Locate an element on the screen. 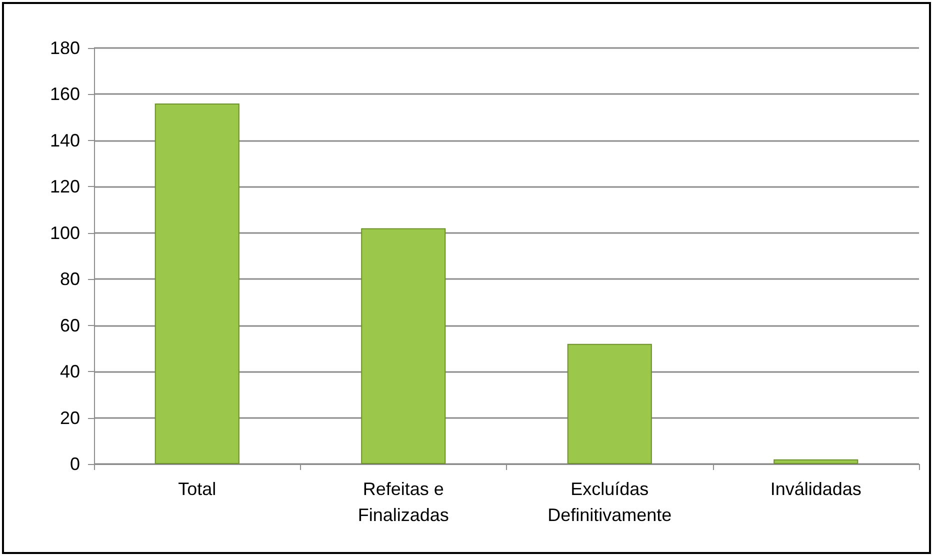  x-tick-label: Inválidadas is located at coordinates (816, 489).